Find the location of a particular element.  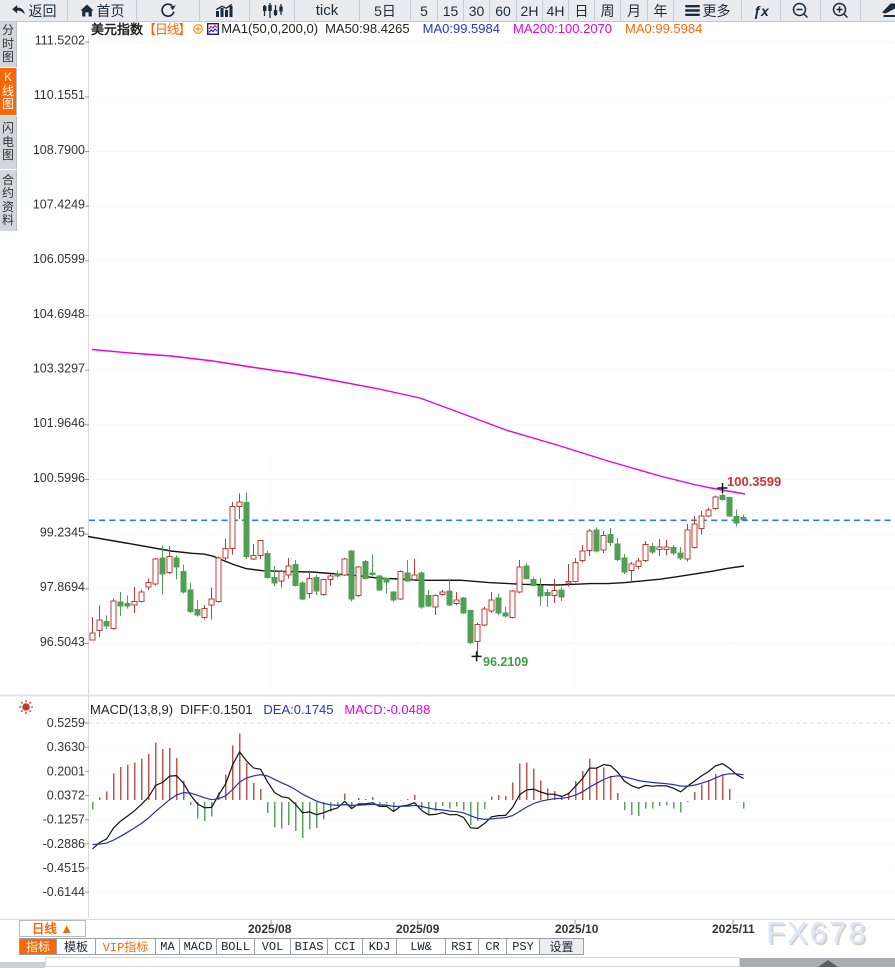

svg-text: 108.7900 is located at coordinates (59, 150).